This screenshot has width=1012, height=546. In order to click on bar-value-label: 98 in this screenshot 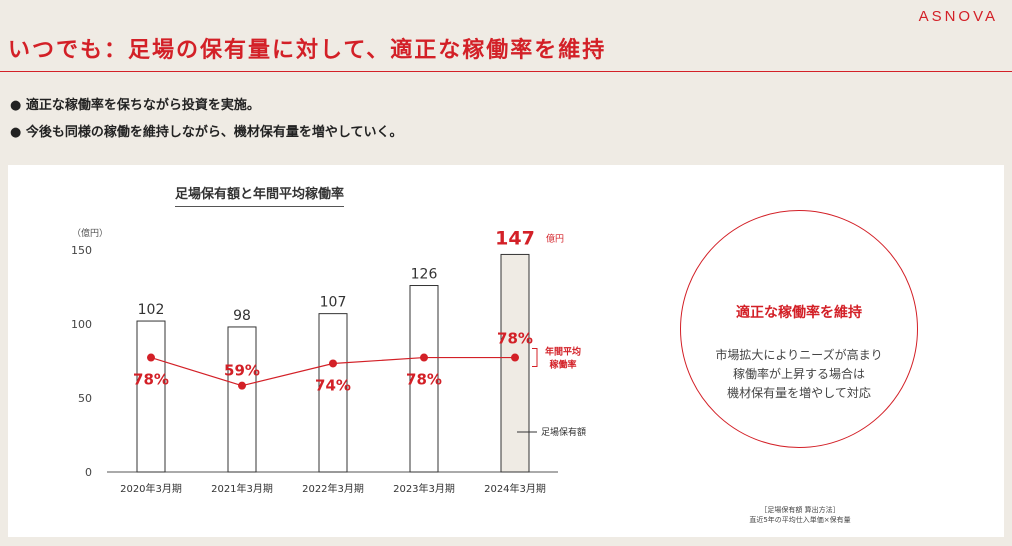, I will do `click(242, 316)`.